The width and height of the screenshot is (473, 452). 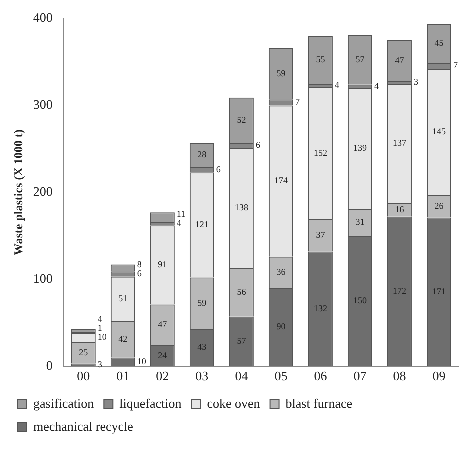 I want to click on data-label: 121, so click(x=202, y=225).